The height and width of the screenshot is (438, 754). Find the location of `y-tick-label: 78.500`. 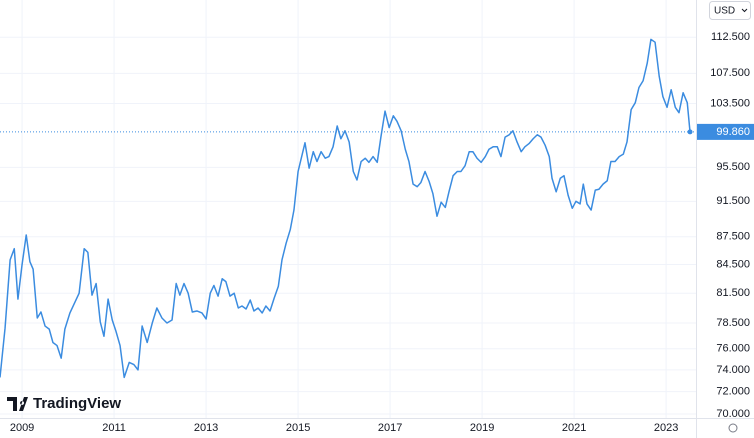

y-tick-label: 78.500 is located at coordinates (733, 323).